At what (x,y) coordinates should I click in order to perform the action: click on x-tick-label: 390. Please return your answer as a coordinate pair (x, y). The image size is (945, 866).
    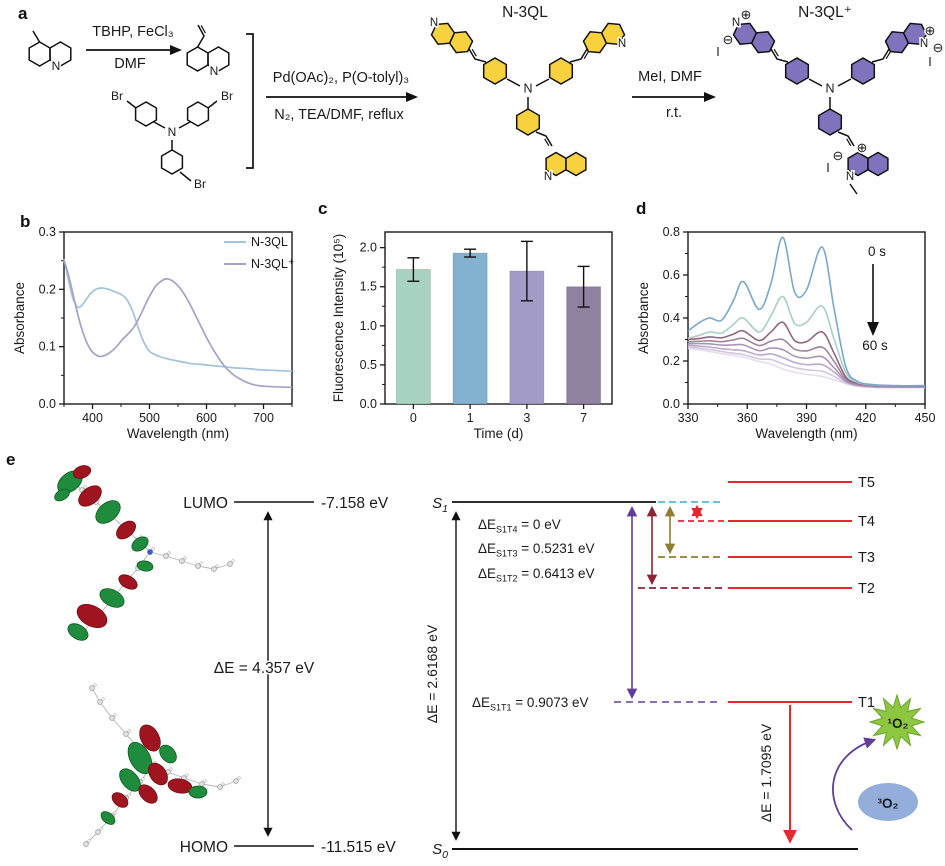
    Looking at the image, I should click on (806, 418).